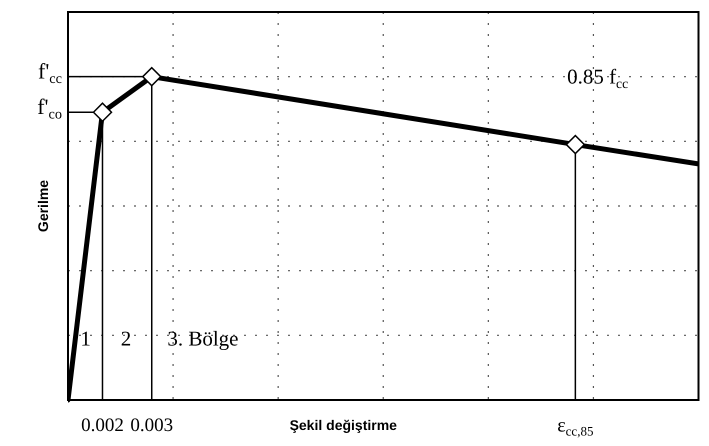  What do you see at coordinates (203, 338) in the screenshot?
I see `annotation: 3. Bölge` at bounding box center [203, 338].